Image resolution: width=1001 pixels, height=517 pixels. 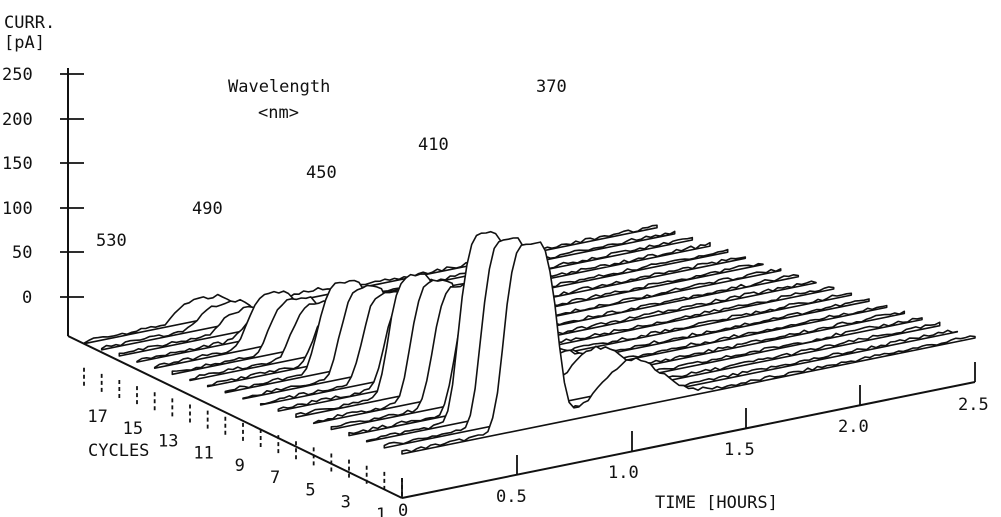 I want to click on series-label-490: 490, so click(x=207, y=209).